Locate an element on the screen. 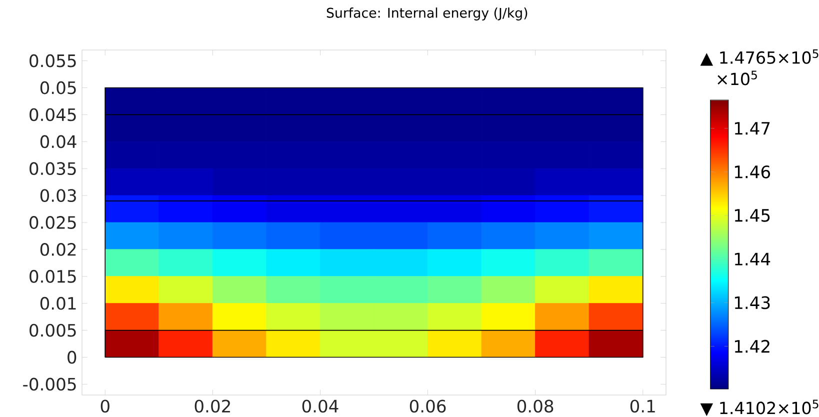 The height and width of the screenshot is (417, 819). color-bar-label: 1.43 is located at coordinates (752, 303).